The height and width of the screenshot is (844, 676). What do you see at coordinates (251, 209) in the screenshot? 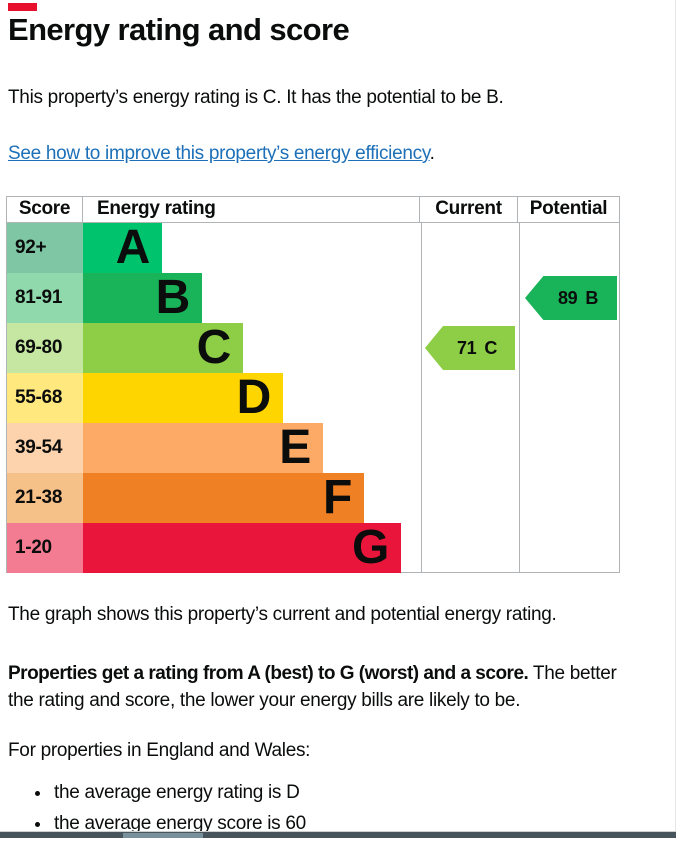
I see `header-energy-rating: Energy rating` at bounding box center [251, 209].